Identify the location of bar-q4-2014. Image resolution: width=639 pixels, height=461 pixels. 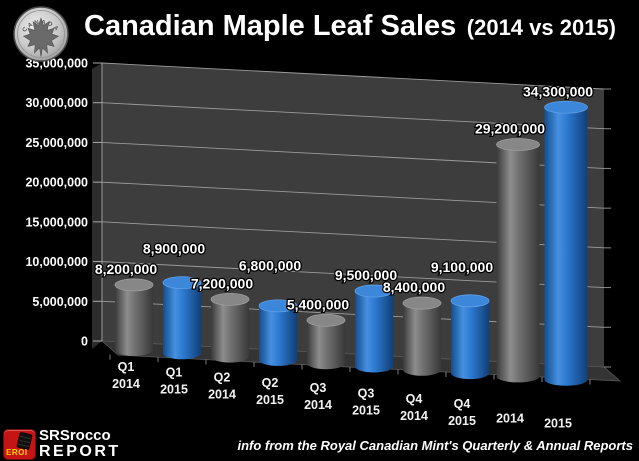
(422, 336).